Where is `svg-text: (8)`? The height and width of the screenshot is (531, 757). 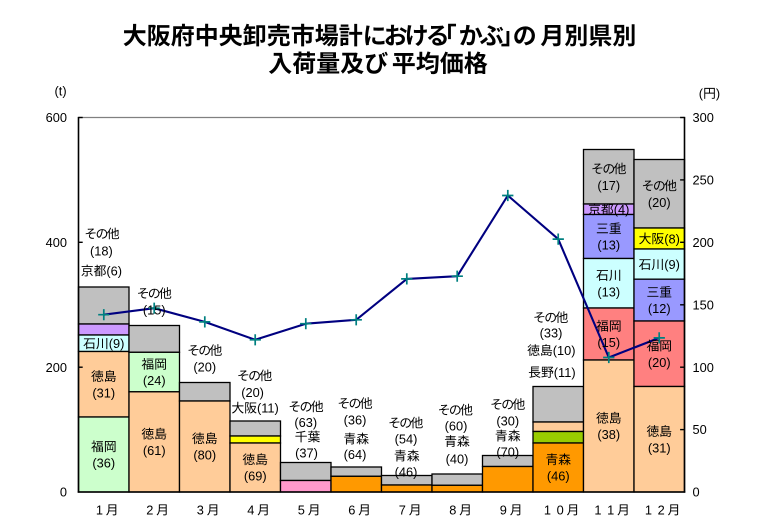
svg-text: (8) is located at coordinates (672, 238).